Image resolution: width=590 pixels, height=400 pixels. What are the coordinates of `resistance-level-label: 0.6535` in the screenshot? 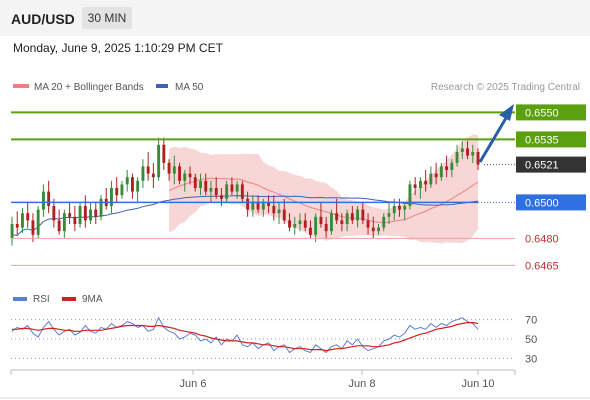 It's located at (542, 140).